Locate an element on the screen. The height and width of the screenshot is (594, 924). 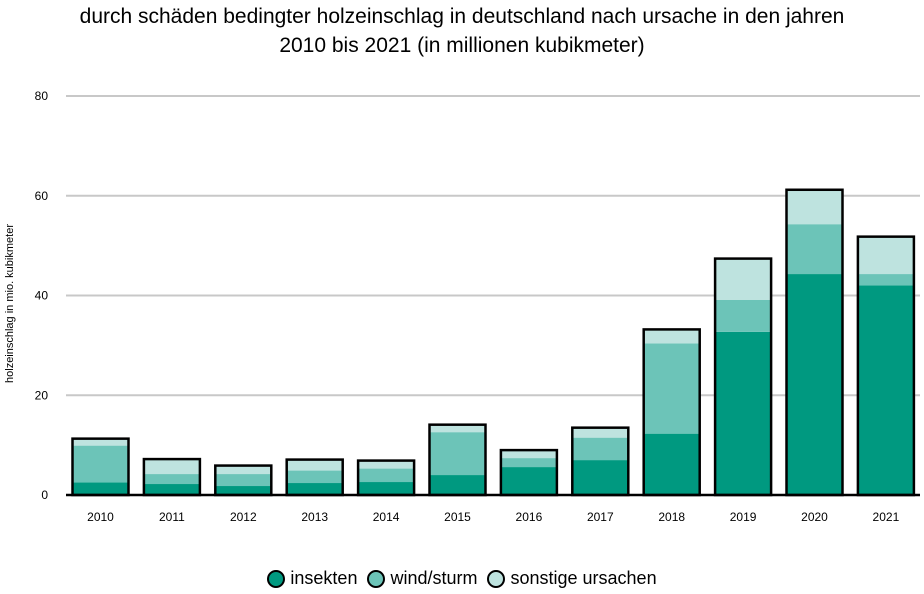
bar-segment-sonstige-ursachen-2011 is located at coordinates (171, 467).